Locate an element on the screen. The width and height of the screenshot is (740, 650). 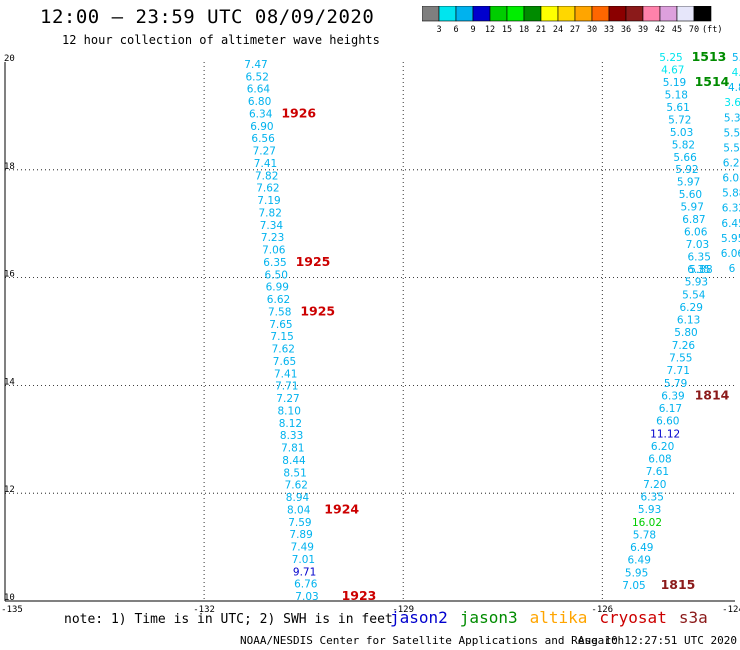
colorbar-tick: 39 is located at coordinates (643, 30).